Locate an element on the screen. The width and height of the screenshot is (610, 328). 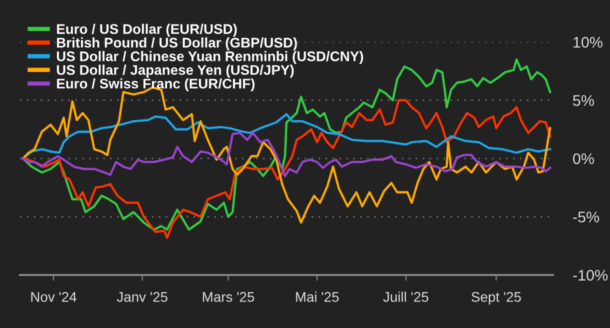
x-tick-label: Sept '25 is located at coordinates (496, 298).